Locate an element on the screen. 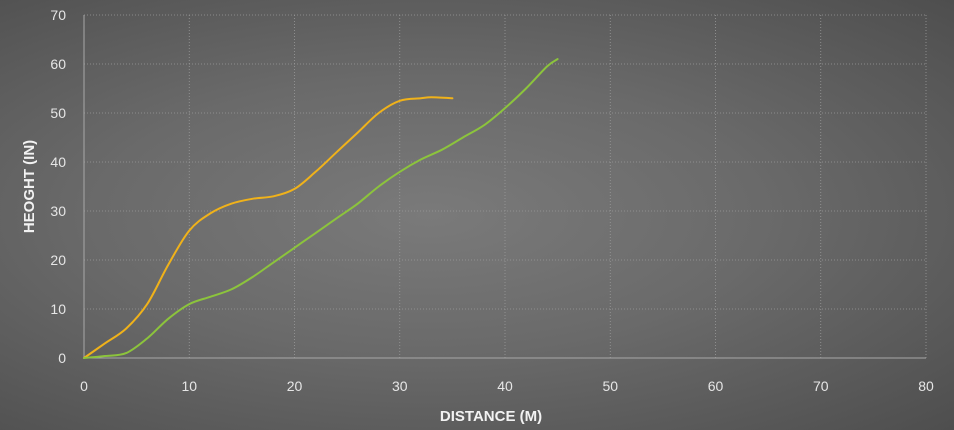  y-tick-label: 40 is located at coordinates (58, 162).